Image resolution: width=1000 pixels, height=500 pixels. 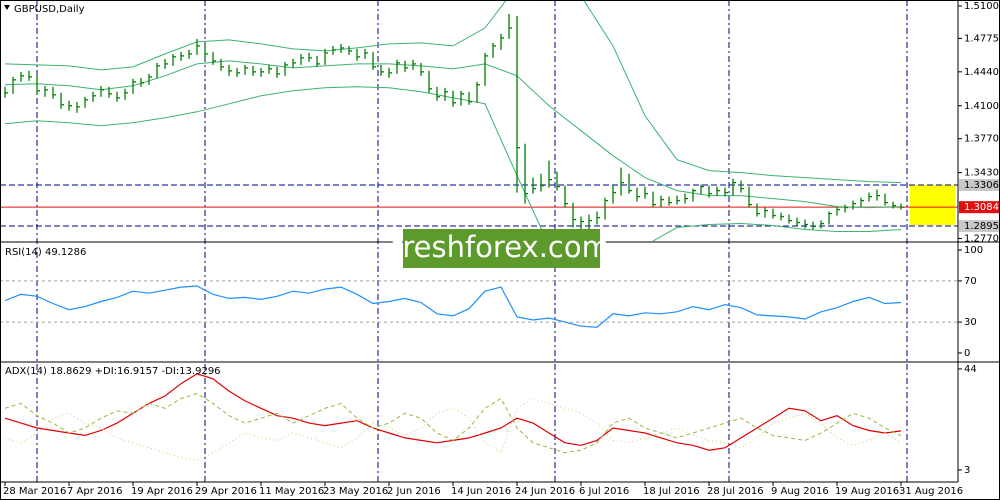 What do you see at coordinates (932, 205) in the screenshot?
I see `highlight-box` at bounding box center [932, 205].